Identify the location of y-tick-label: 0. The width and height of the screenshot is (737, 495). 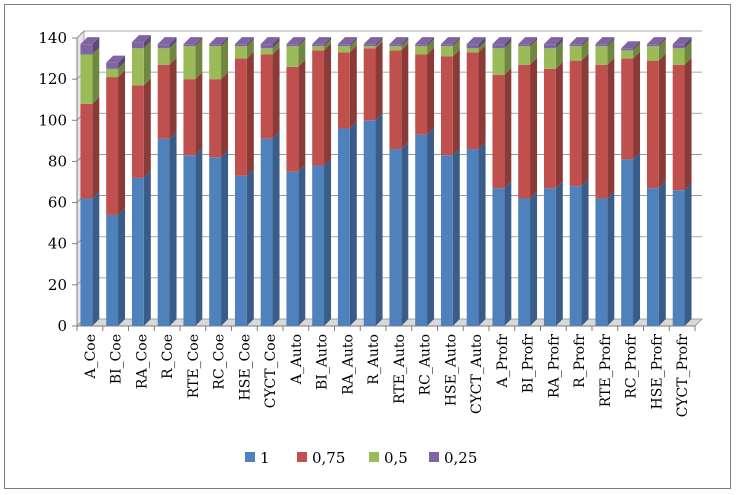
(62, 326).